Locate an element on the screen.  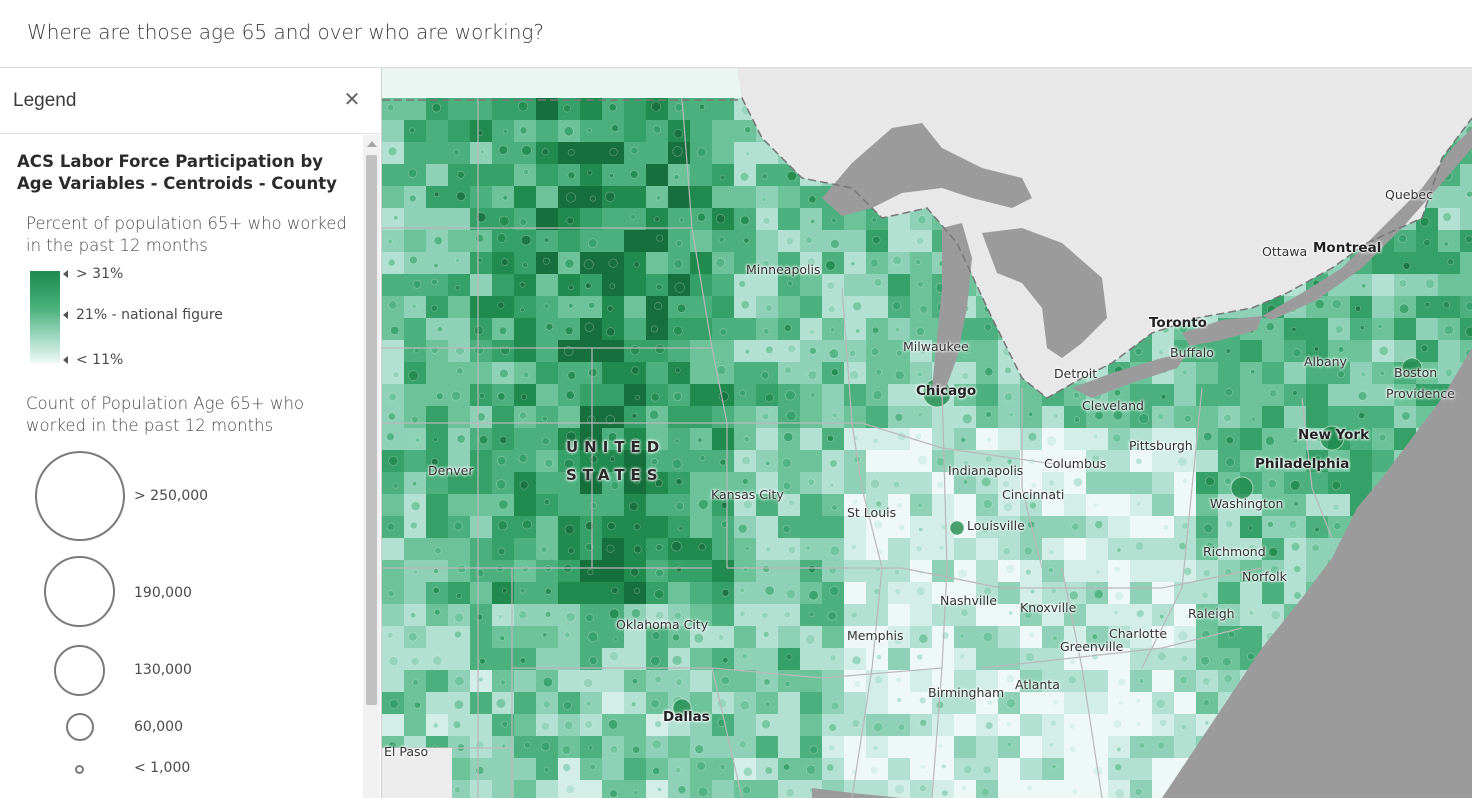
close-icon: ✕ is located at coordinates (352, 100).